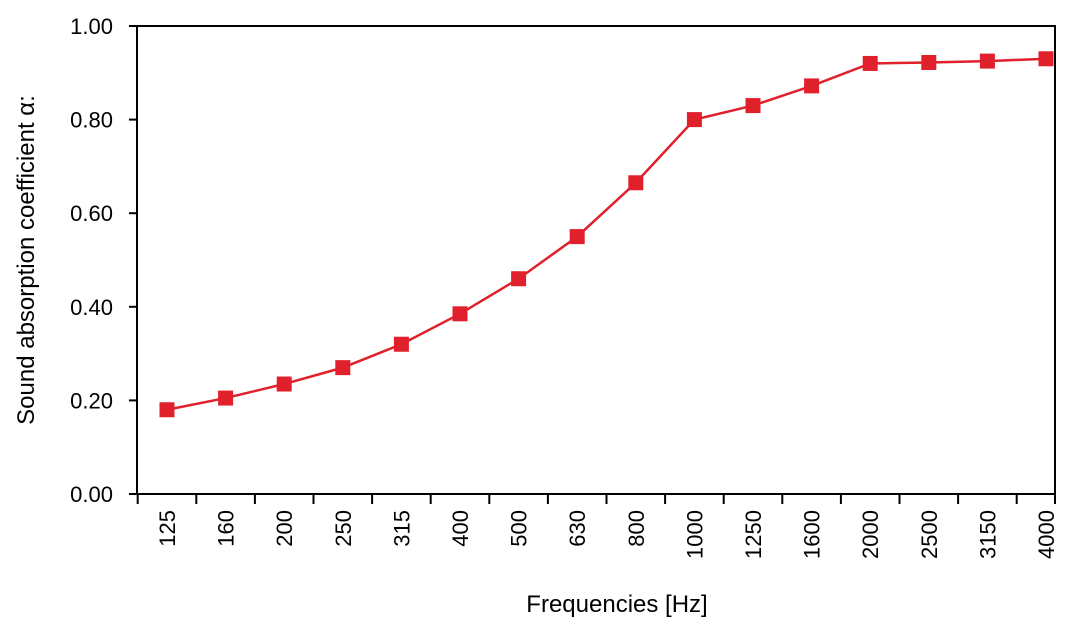 This screenshot has width=1065, height=618. I want to click on y-tick-label: 0.80, so click(91, 120).